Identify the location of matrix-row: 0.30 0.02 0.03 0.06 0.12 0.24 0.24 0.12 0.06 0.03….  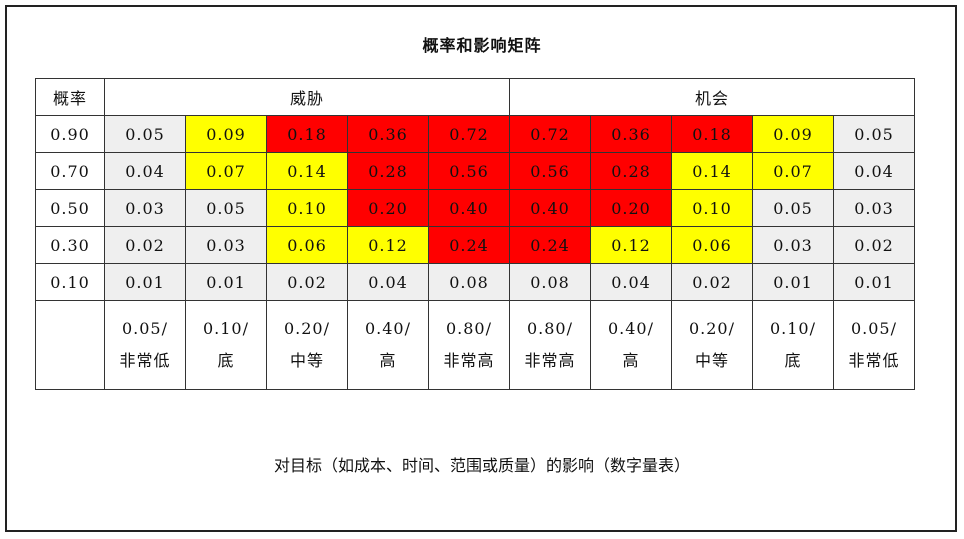
(475, 245).